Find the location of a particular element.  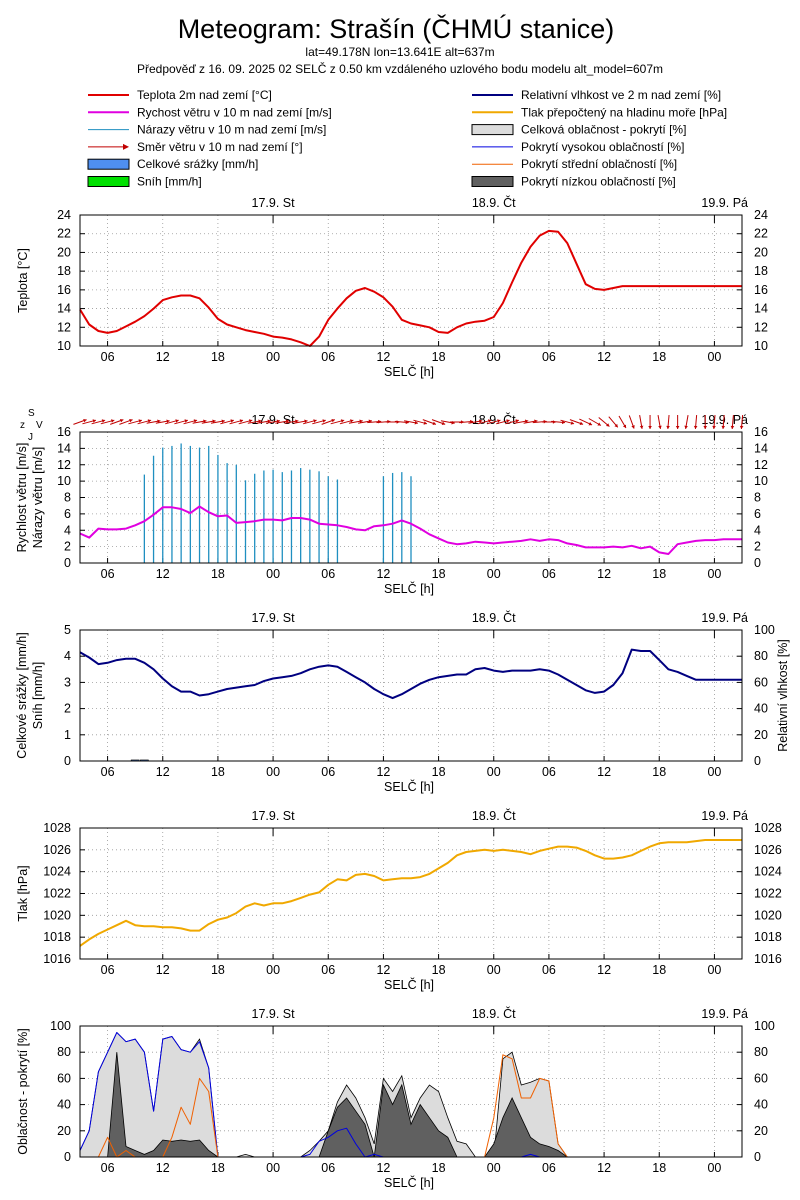

x-tick-label: 12 is located at coordinates (383, 970).